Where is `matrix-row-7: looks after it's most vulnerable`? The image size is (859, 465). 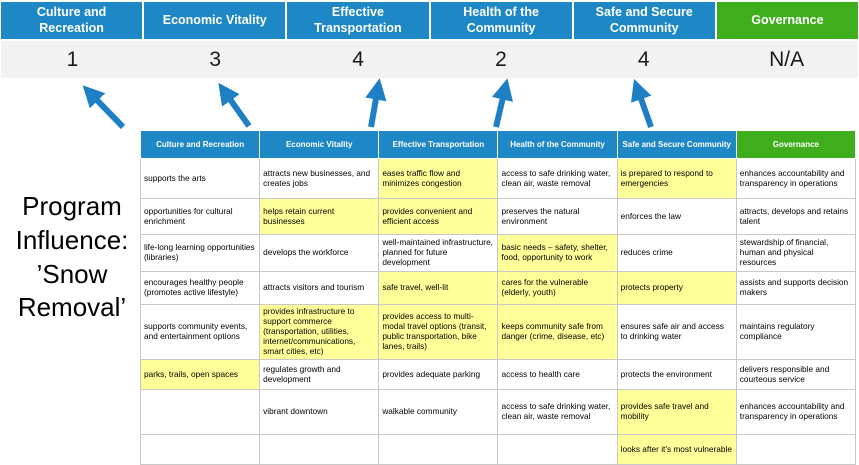
matrix-row-7: looks after it's most vulnerable is located at coordinates (498, 449).